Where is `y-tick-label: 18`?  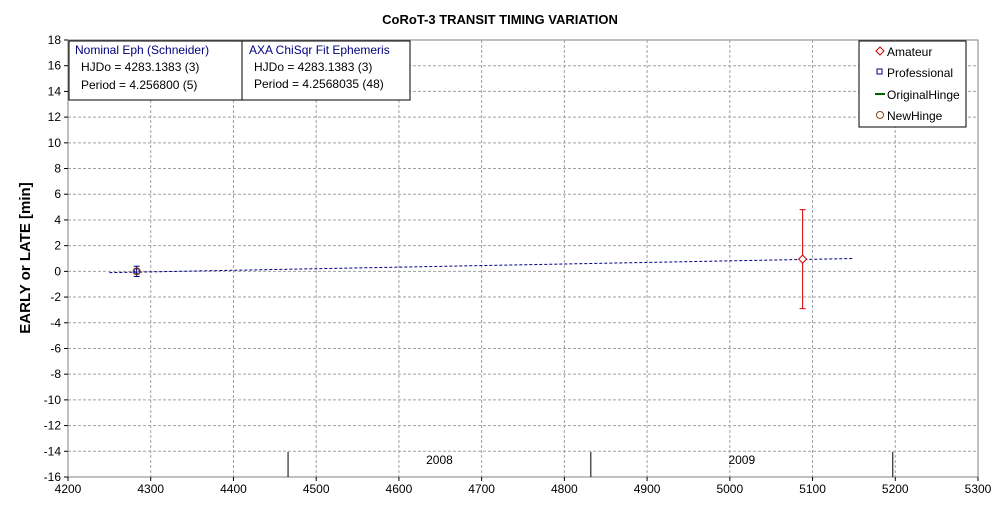
y-tick-label: 18 is located at coordinates (55, 40).